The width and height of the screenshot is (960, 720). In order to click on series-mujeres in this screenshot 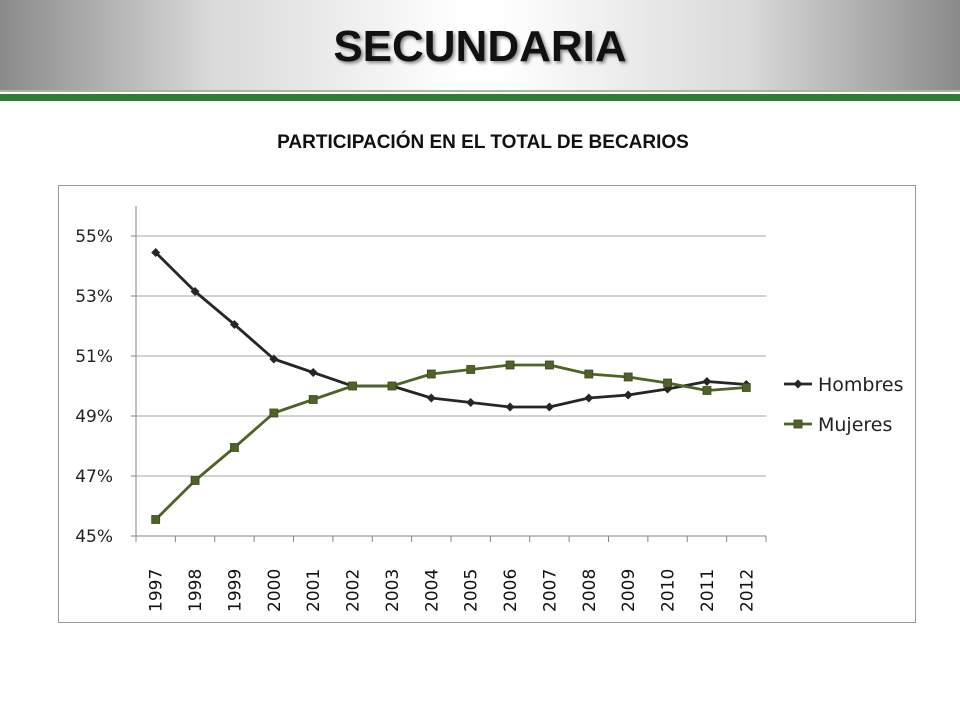, I will do `click(451, 442)`.